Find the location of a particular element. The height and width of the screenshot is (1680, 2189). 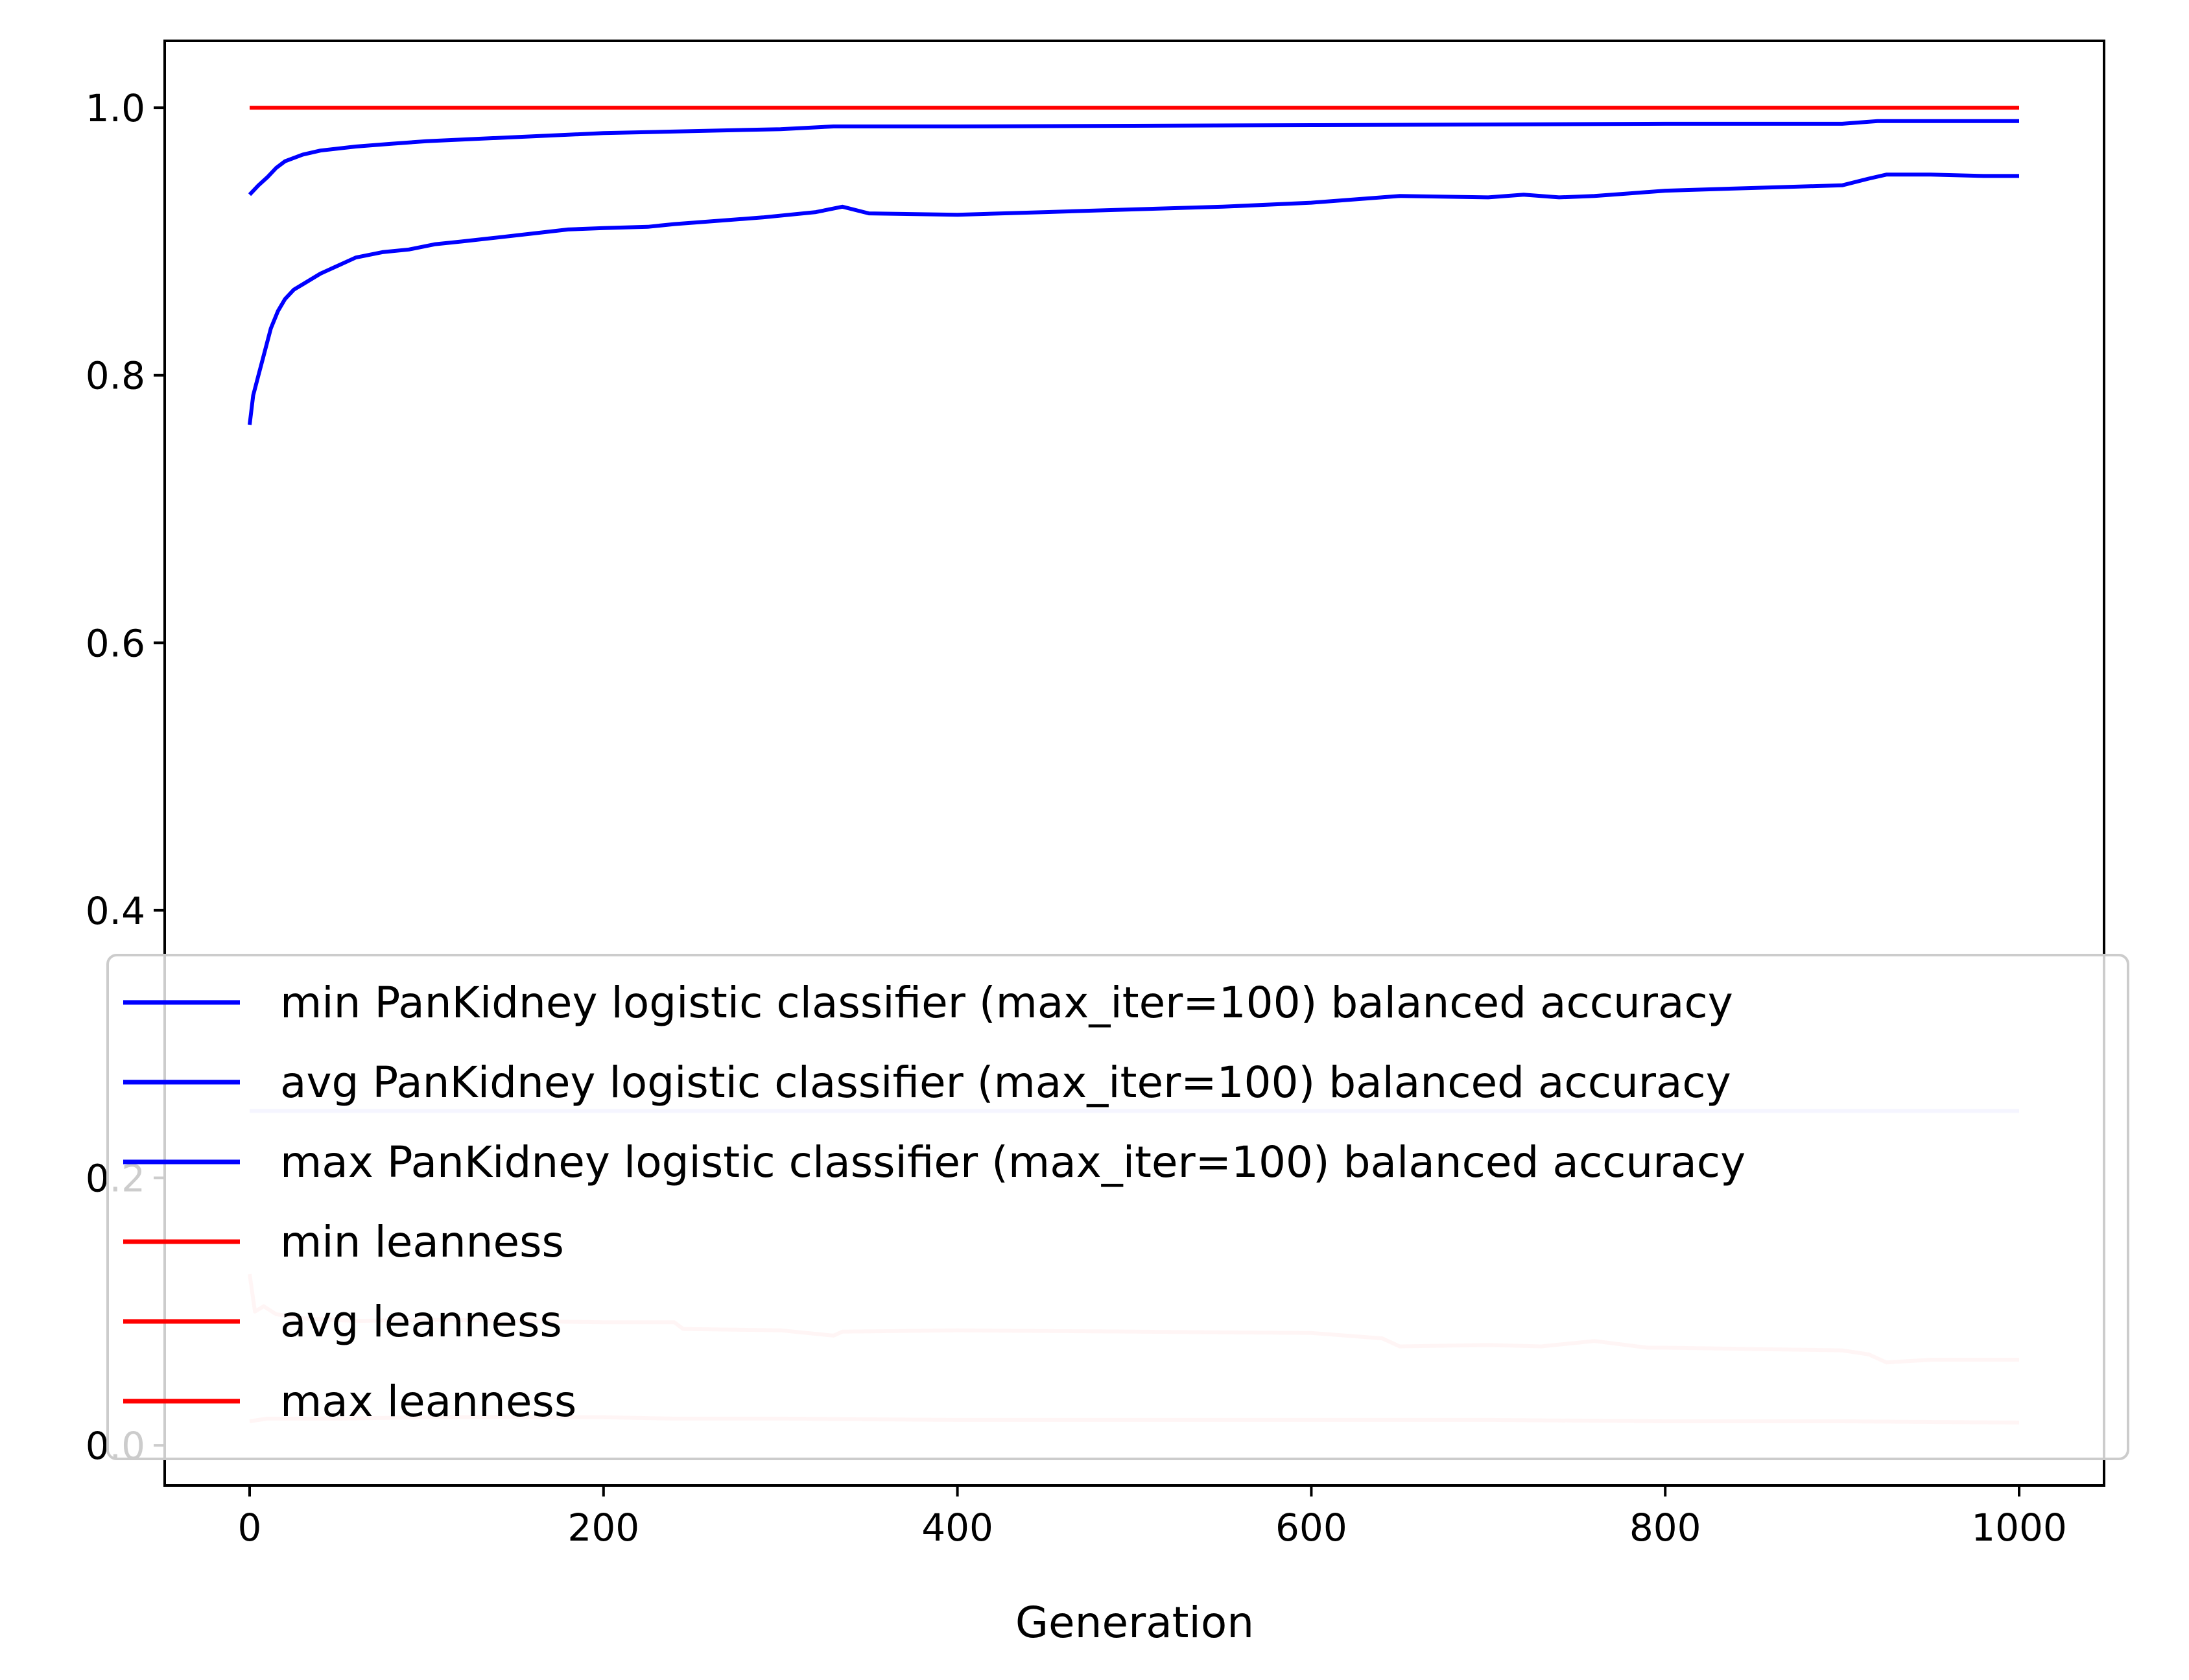

x-tick-label: 800 is located at coordinates (1665, 1528).